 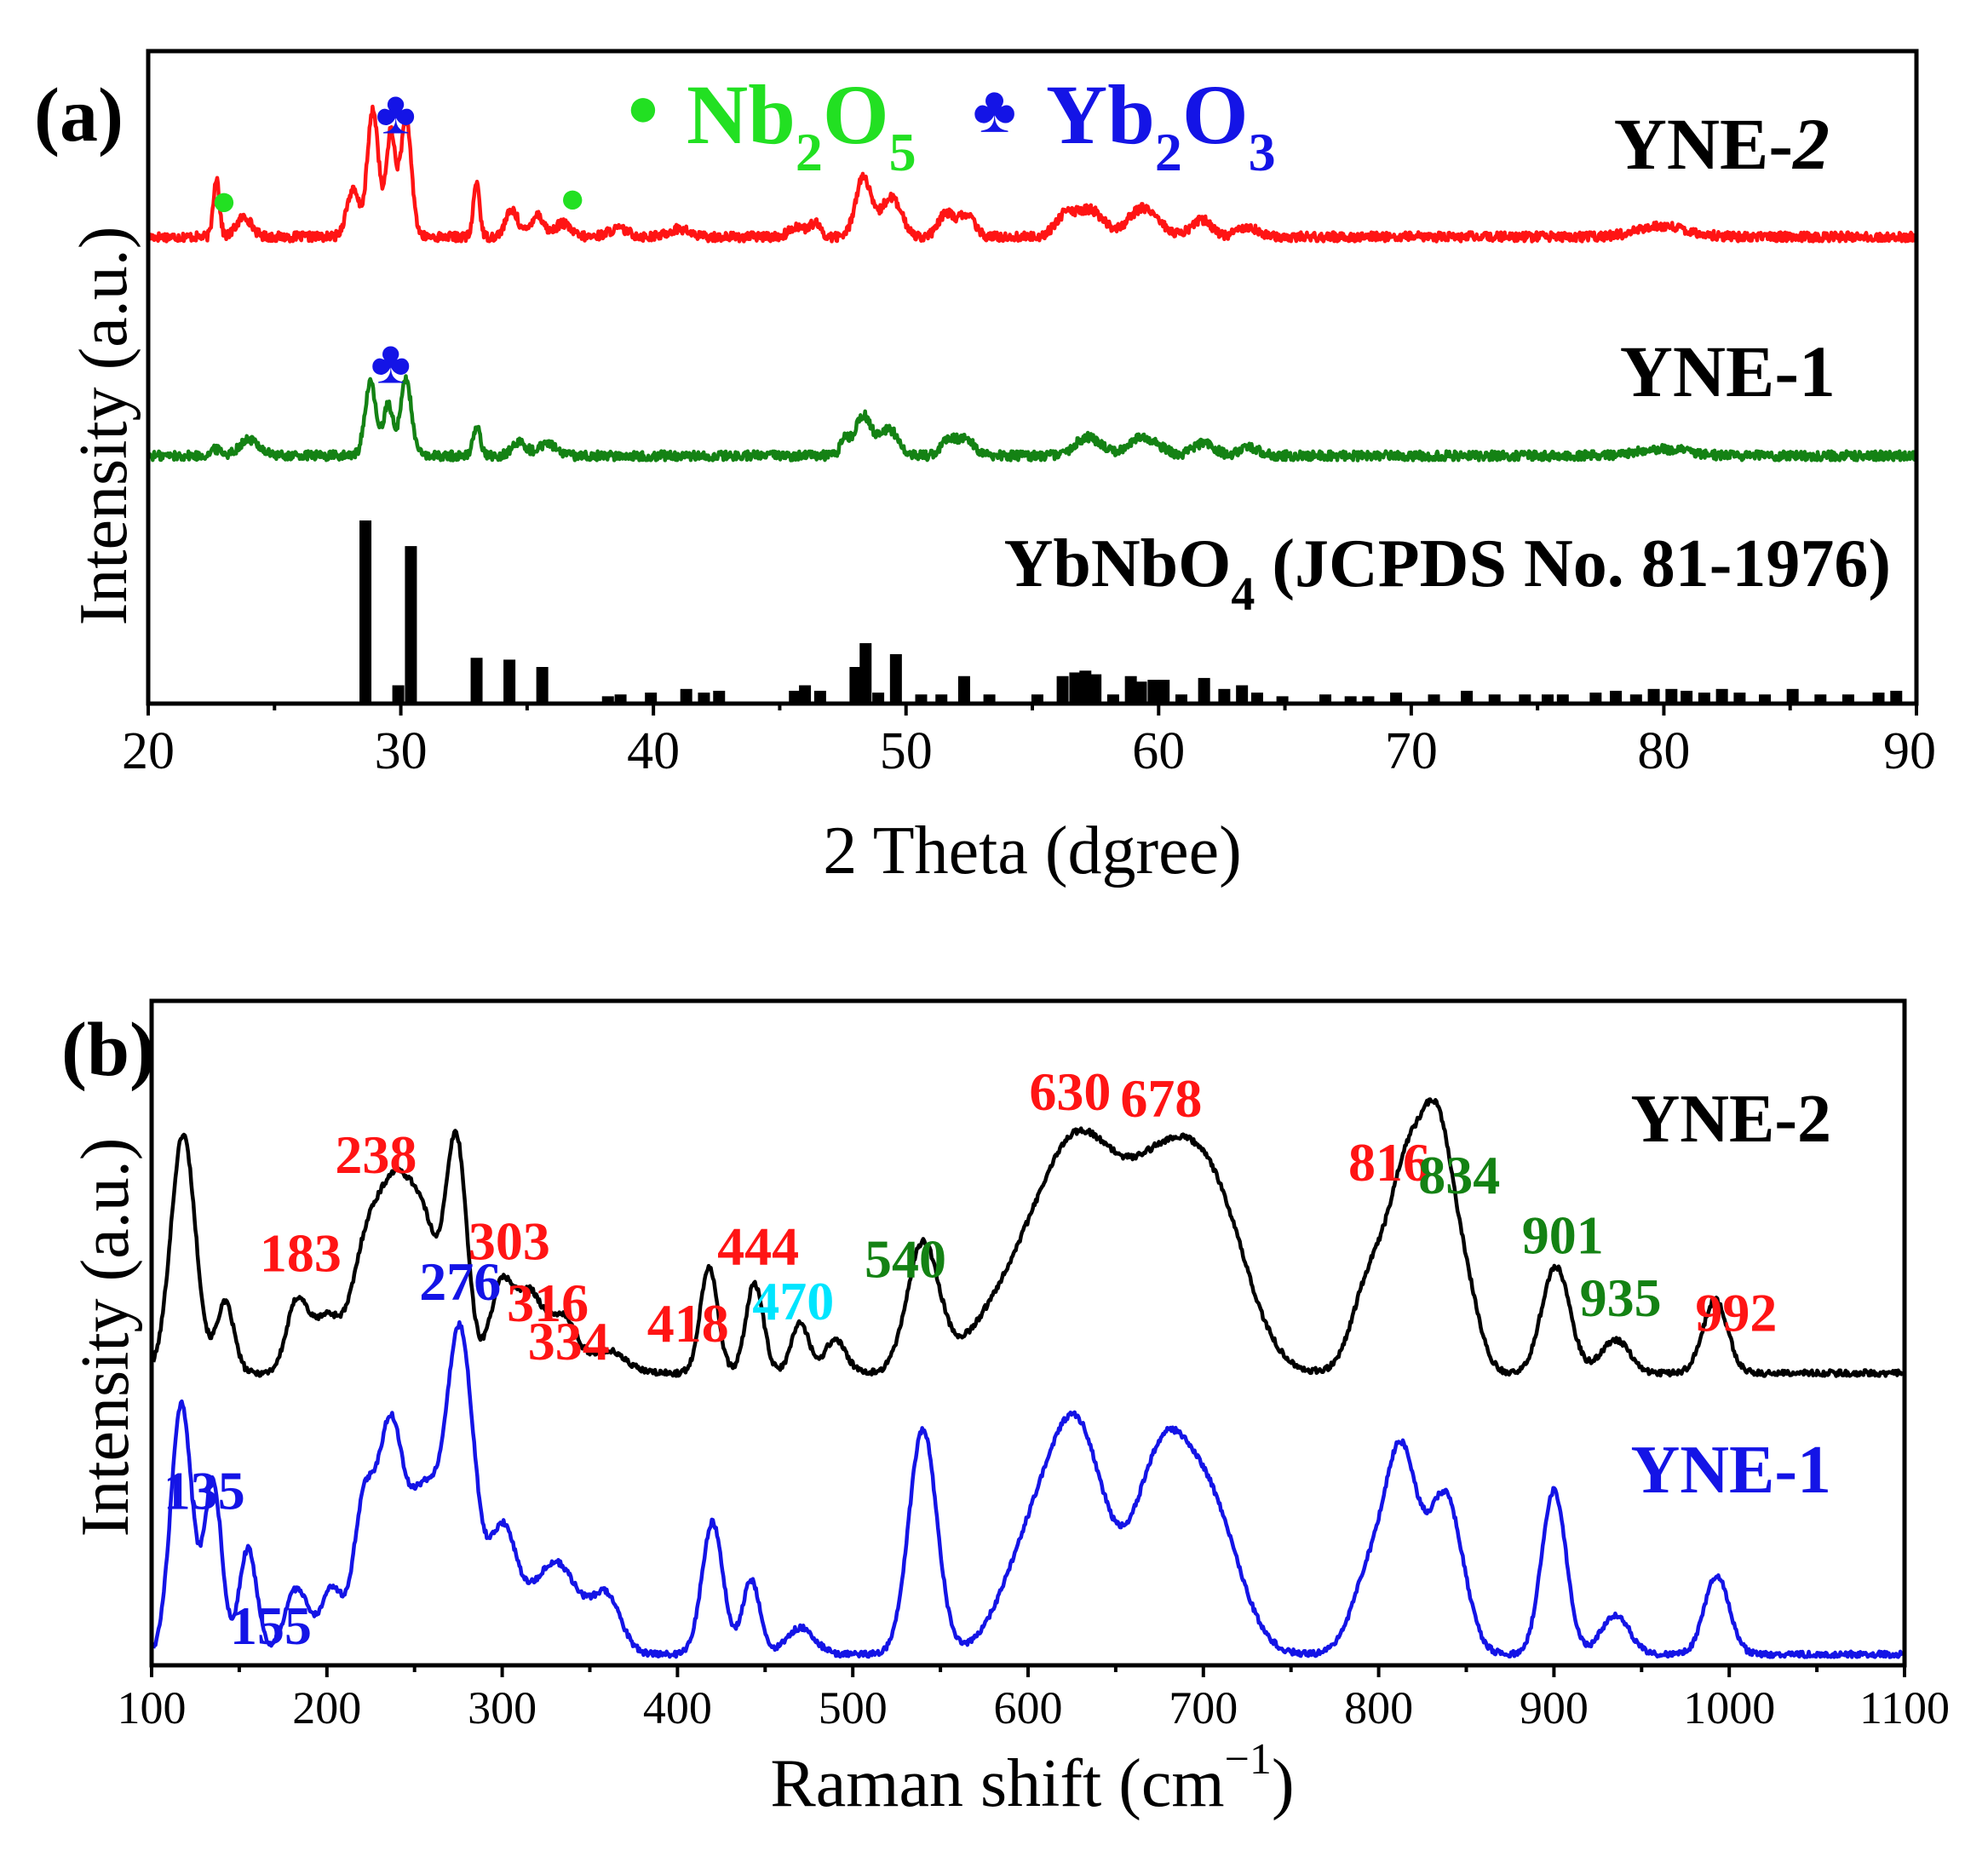 I want to click on reference-label: YbNbO4 (JCPDS No. 81-1976), so click(x=1448, y=574).